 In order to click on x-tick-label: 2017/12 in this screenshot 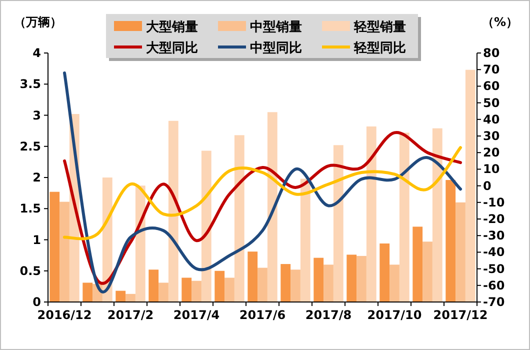, I will do `click(460, 315)`.